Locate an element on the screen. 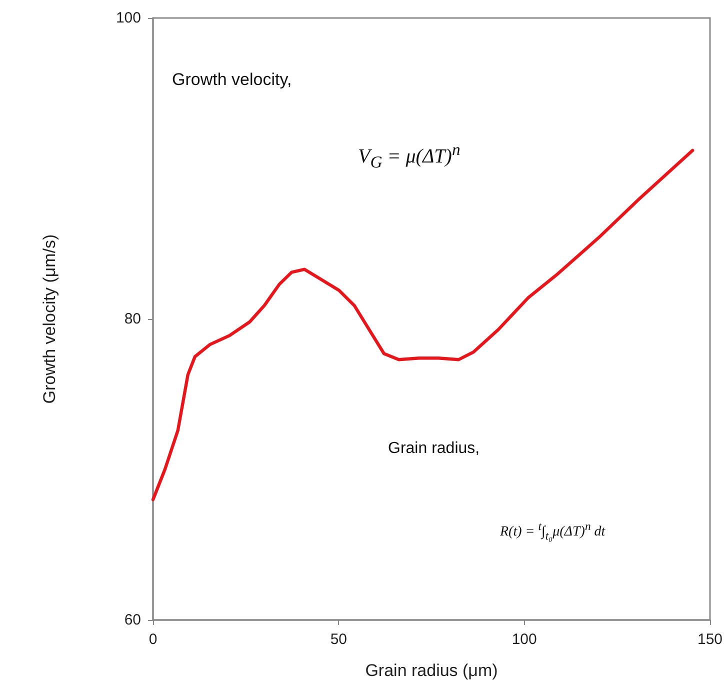  x-axis-title: Grain radius (μm) is located at coordinates (431, 670).